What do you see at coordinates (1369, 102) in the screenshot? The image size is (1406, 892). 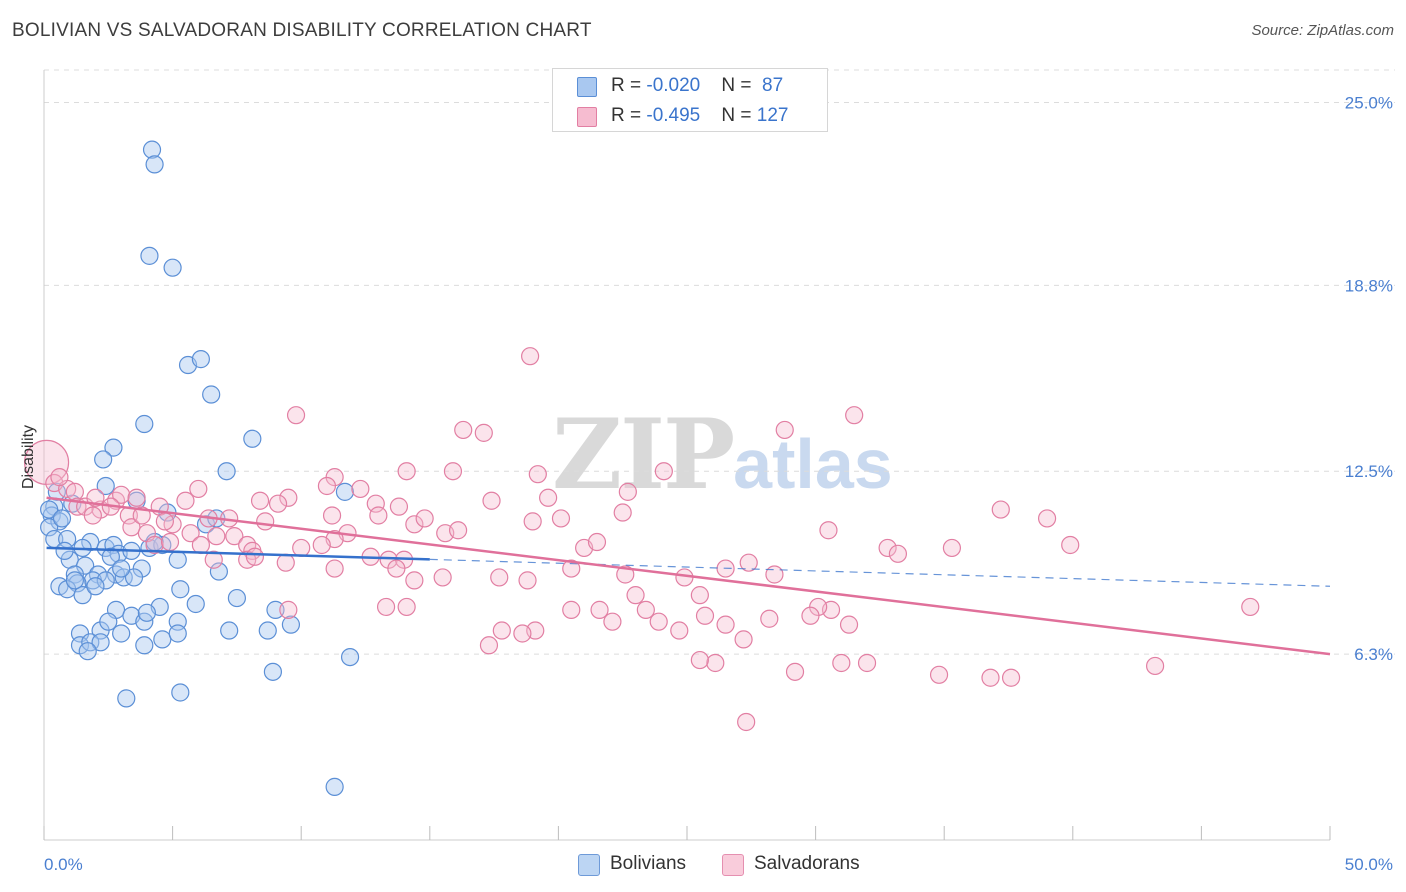 I see `y-tick-label: 25.0%` at bounding box center [1369, 102].